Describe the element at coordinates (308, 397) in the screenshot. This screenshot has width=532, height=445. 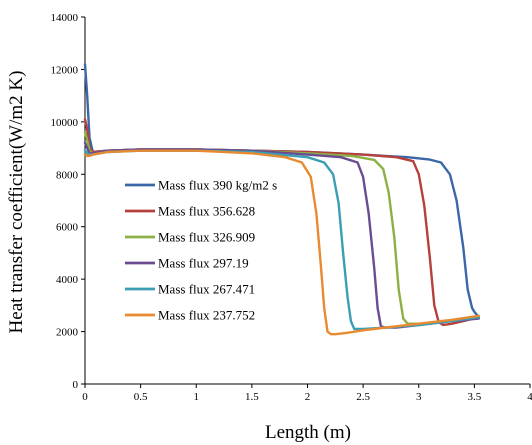
I see `x-tick-label: 2` at that location.